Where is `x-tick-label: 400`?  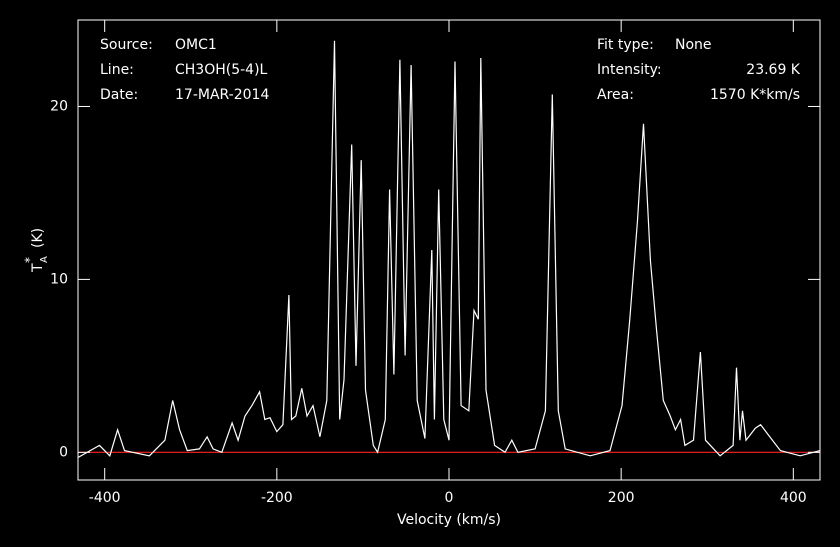 x-tick-label: 400 is located at coordinates (793, 498).